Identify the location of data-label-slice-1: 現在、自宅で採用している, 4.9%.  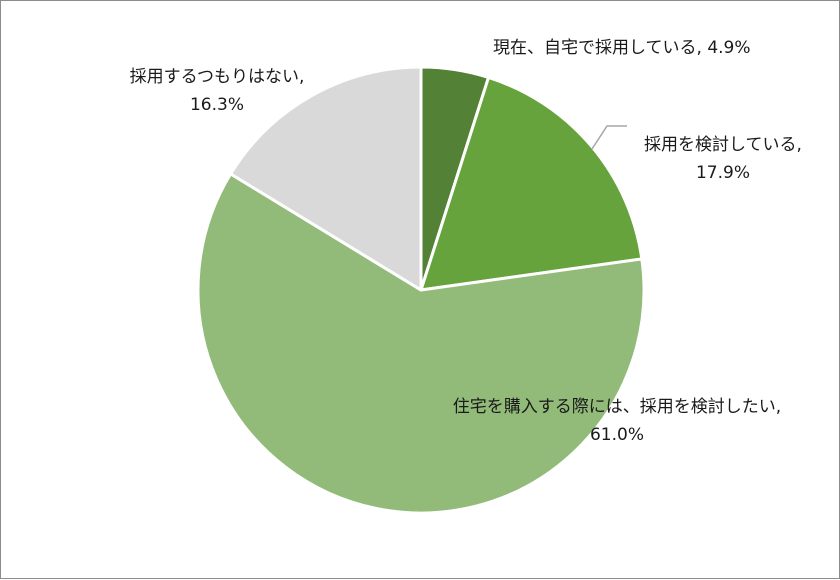
(622, 48).